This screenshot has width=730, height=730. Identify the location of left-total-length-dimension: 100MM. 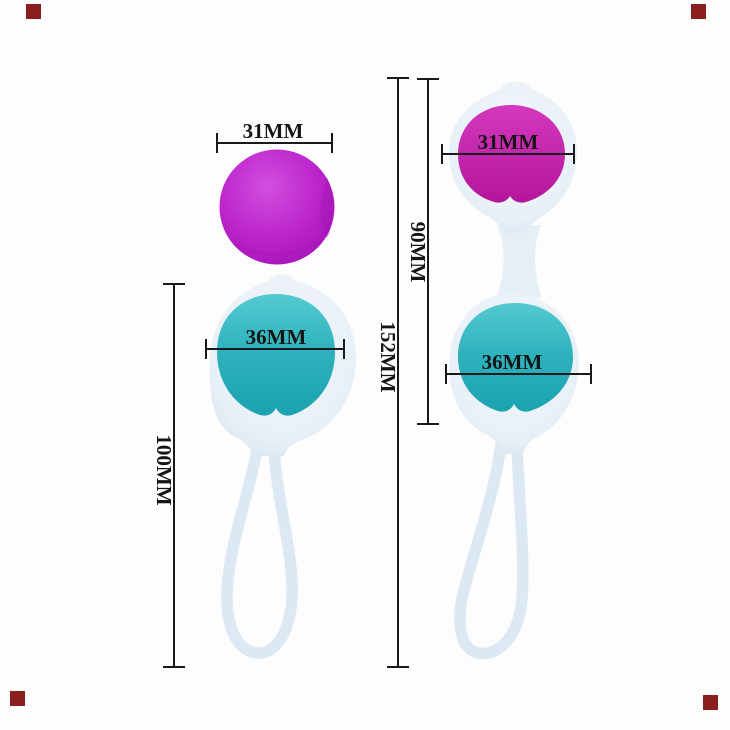
(168, 475).